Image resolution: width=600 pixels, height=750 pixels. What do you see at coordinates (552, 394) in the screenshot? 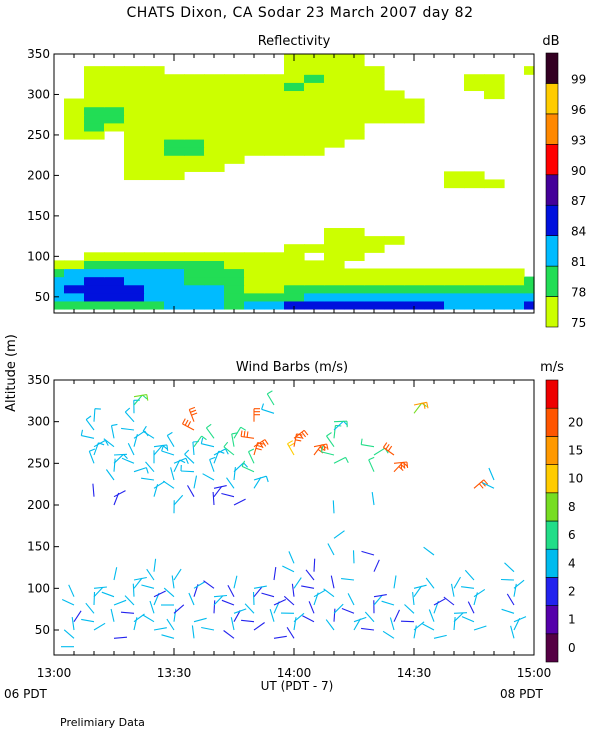
I see `wind-colorbar-swatch` at bounding box center [552, 394].